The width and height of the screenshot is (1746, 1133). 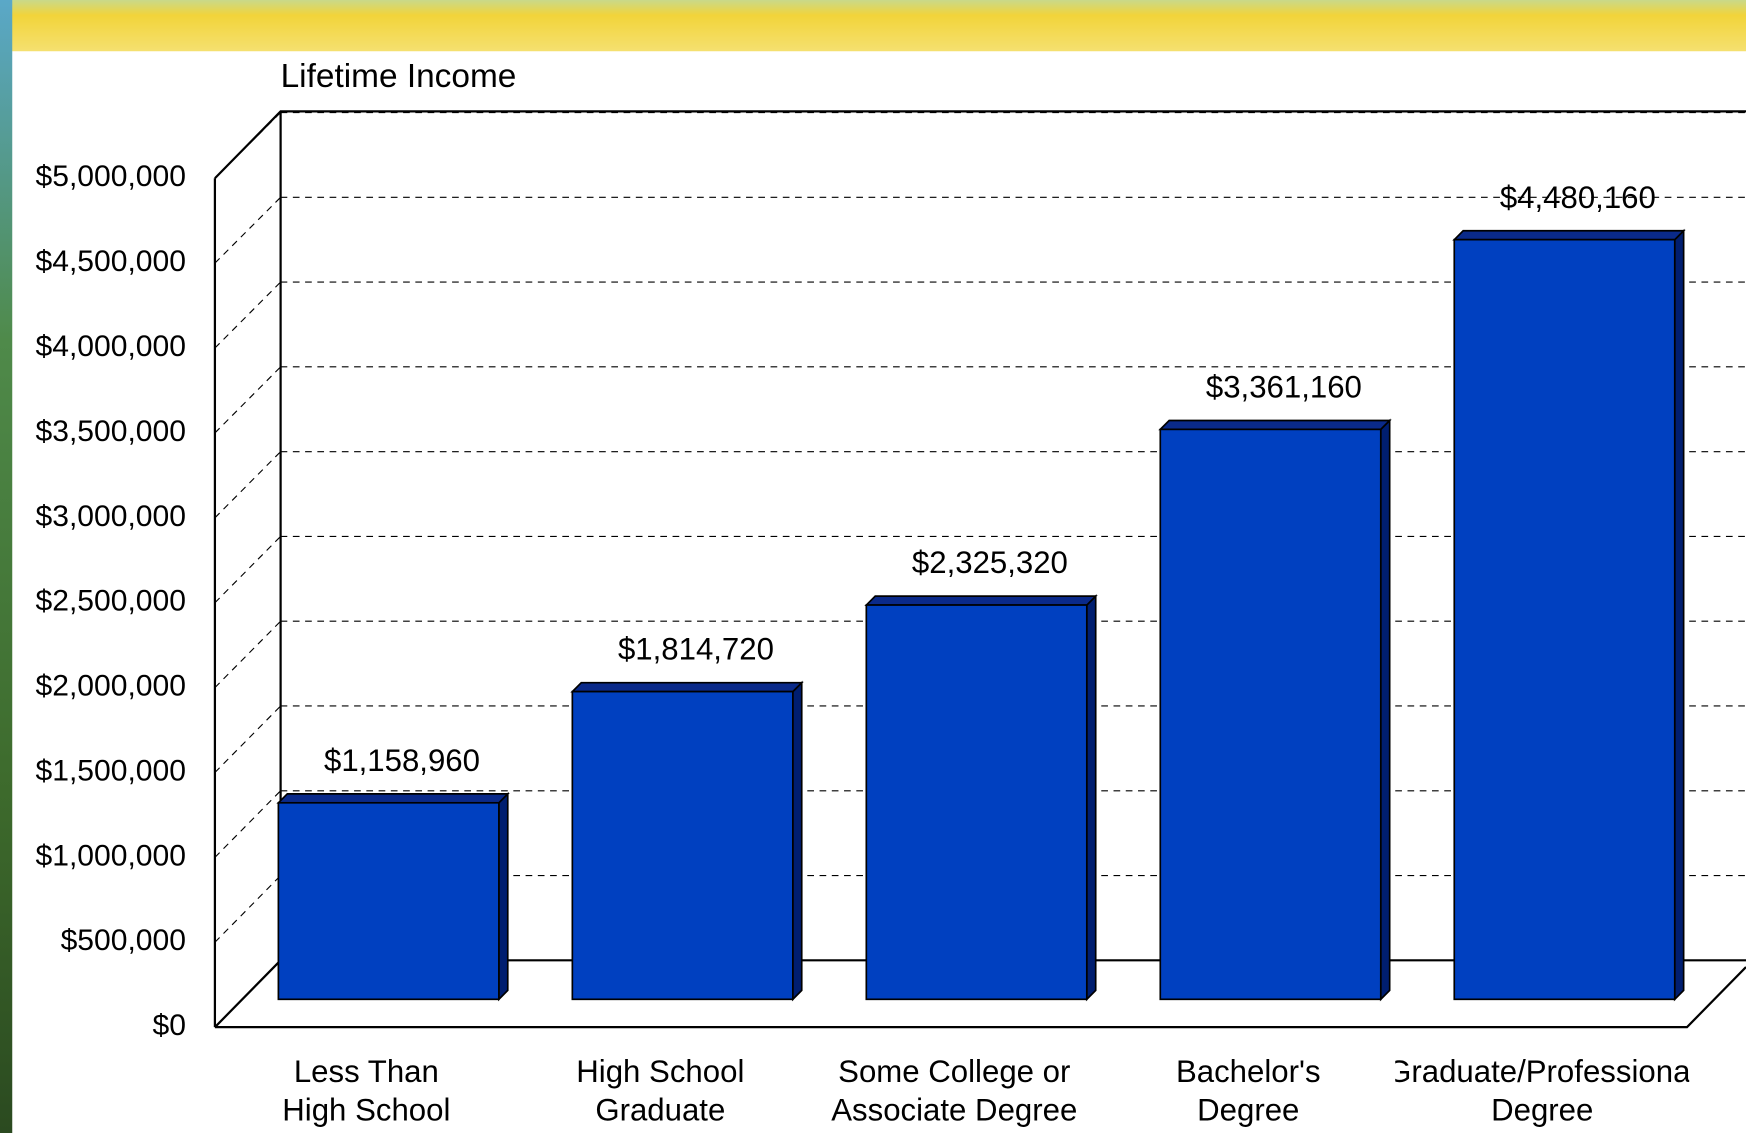 I want to click on chart-title: Lifetime Income, so click(x=399, y=76).